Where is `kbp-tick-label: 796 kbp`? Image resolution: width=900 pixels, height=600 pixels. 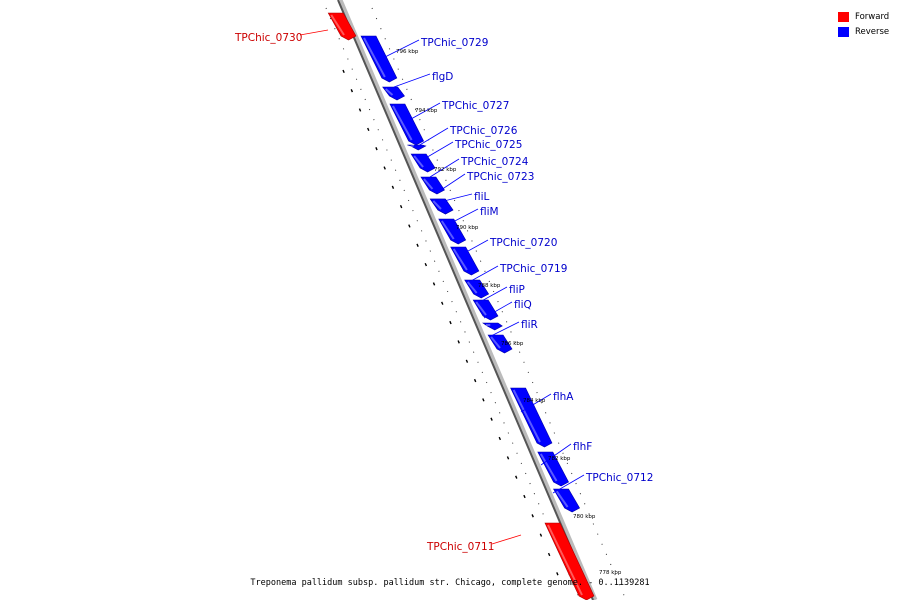 kbp-tick-label: 796 kbp is located at coordinates (407, 52).